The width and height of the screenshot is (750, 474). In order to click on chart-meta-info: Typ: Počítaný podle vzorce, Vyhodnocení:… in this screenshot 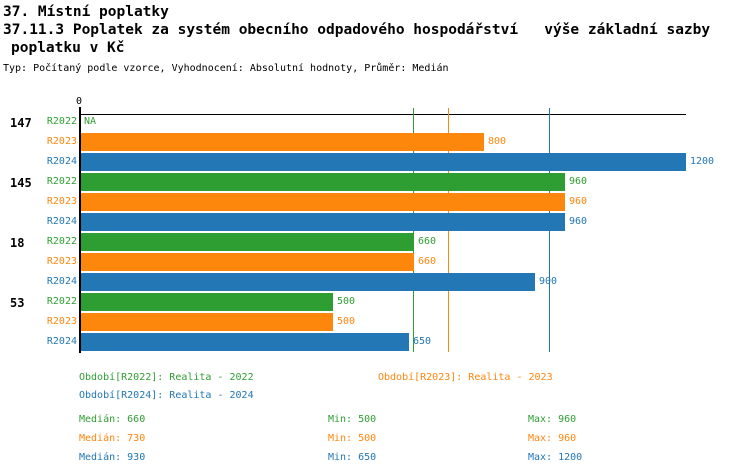, I will do `click(226, 68)`.